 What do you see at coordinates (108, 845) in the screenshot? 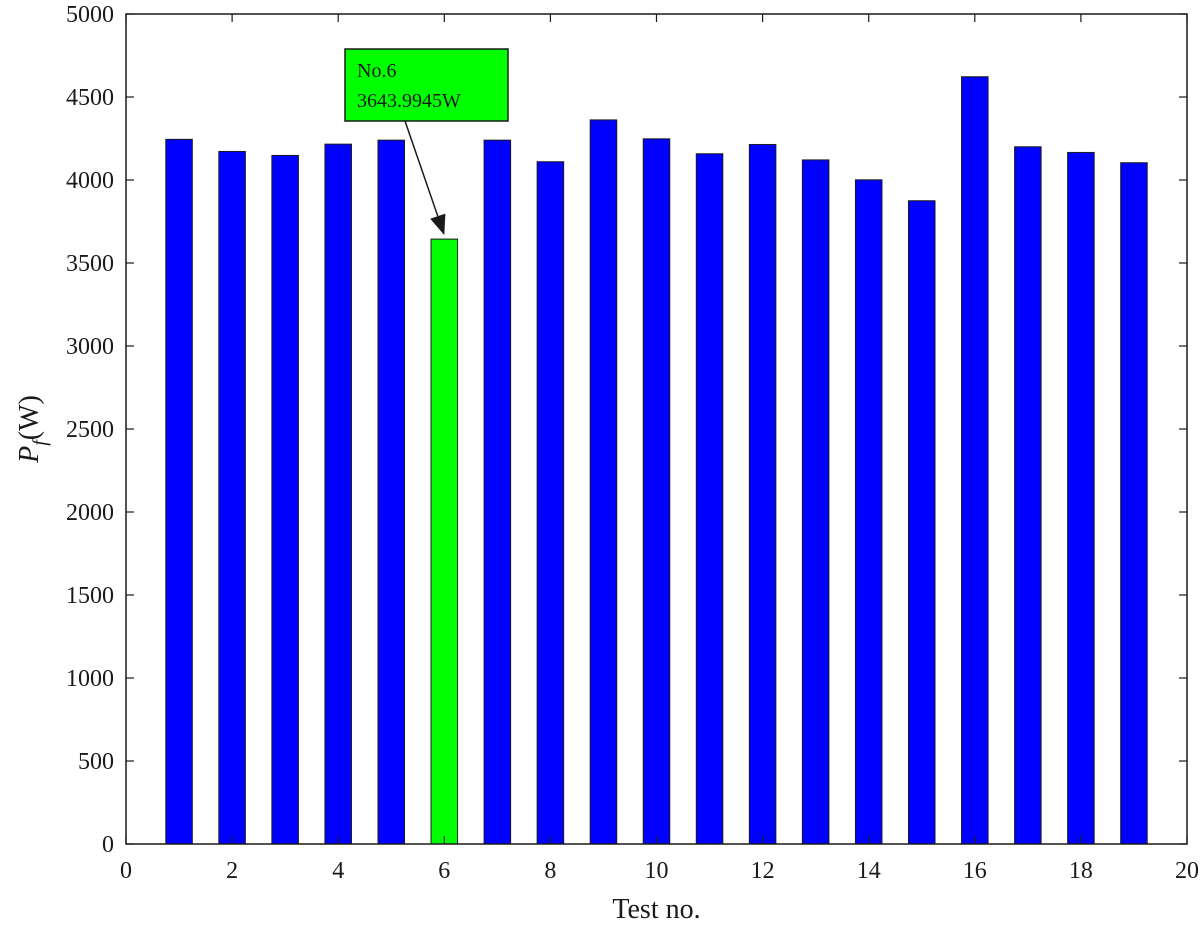
I see `y-tick-label: 0` at bounding box center [108, 845].